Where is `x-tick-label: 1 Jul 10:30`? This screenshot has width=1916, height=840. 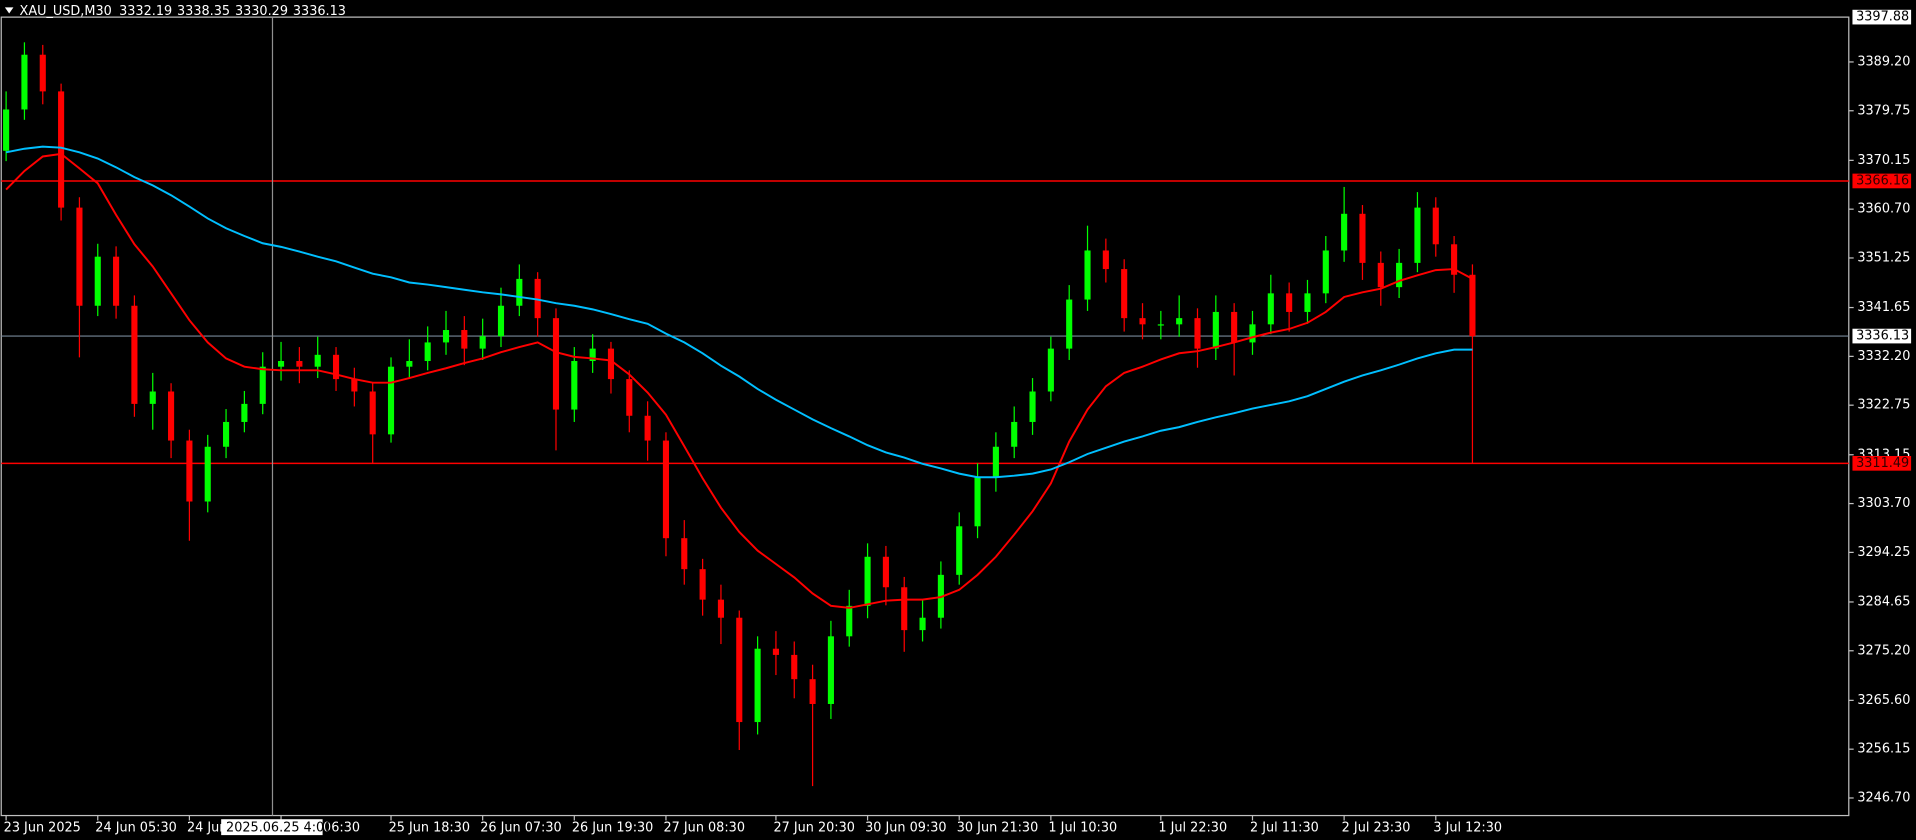
x-tick-label: 1 Jul 10:30 is located at coordinates (1082, 827).